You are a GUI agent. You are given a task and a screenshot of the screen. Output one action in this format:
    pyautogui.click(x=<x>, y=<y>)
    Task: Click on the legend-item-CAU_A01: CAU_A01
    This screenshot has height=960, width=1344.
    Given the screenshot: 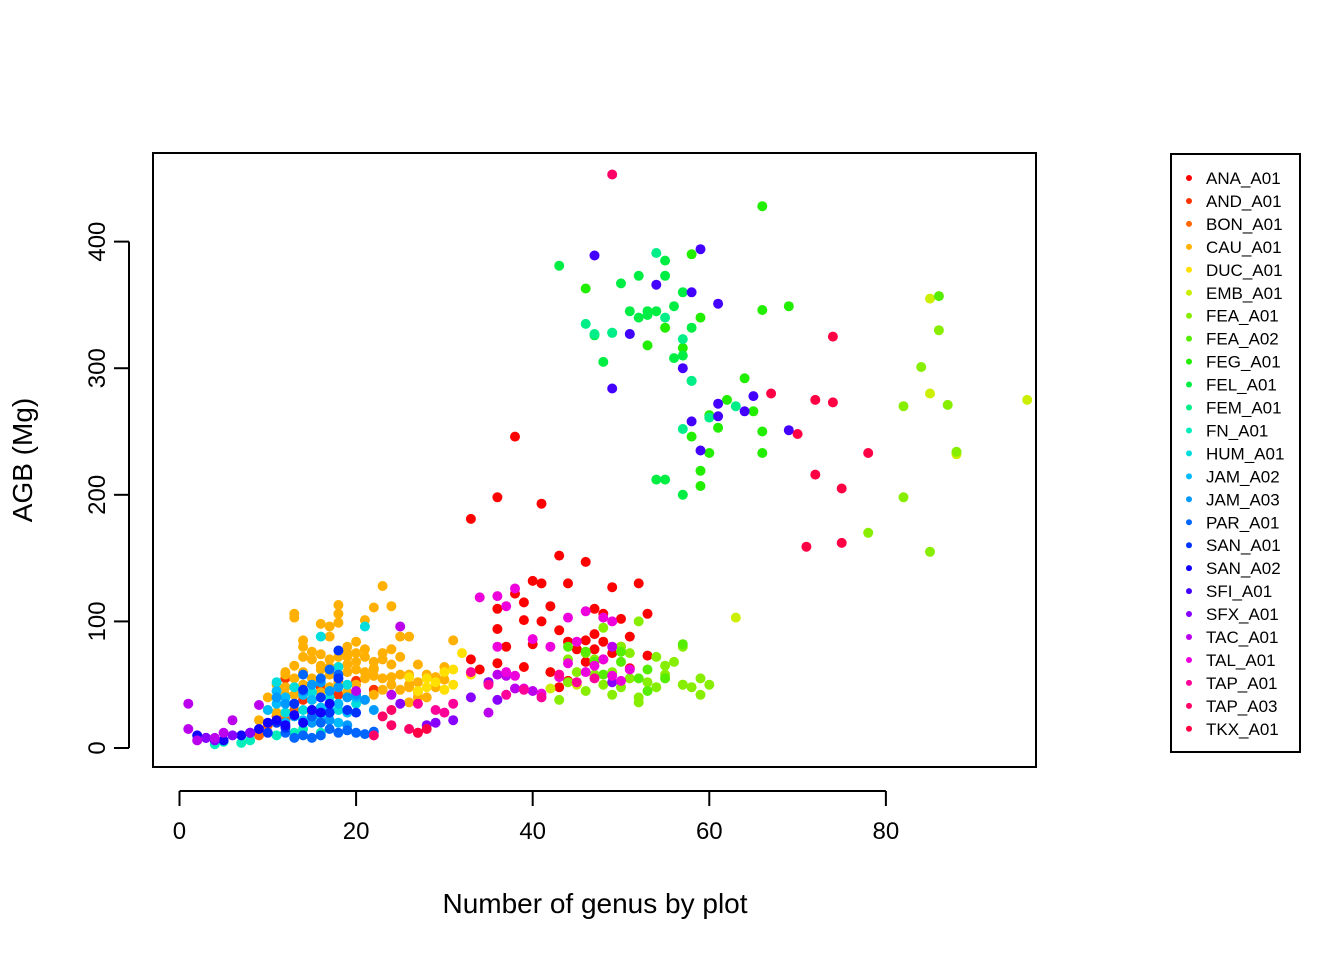 What is the action you would take?
    pyautogui.click(x=1234, y=247)
    